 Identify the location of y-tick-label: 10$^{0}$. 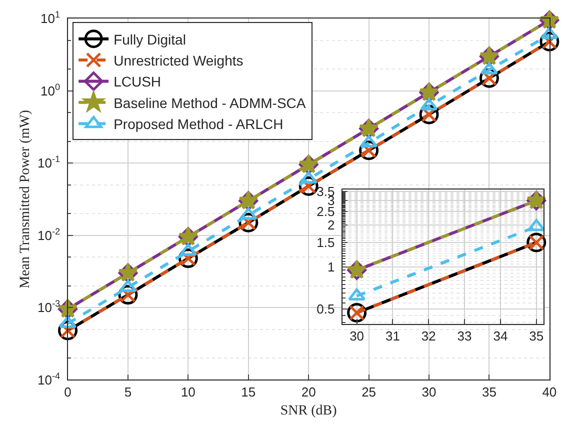
(50, 90).